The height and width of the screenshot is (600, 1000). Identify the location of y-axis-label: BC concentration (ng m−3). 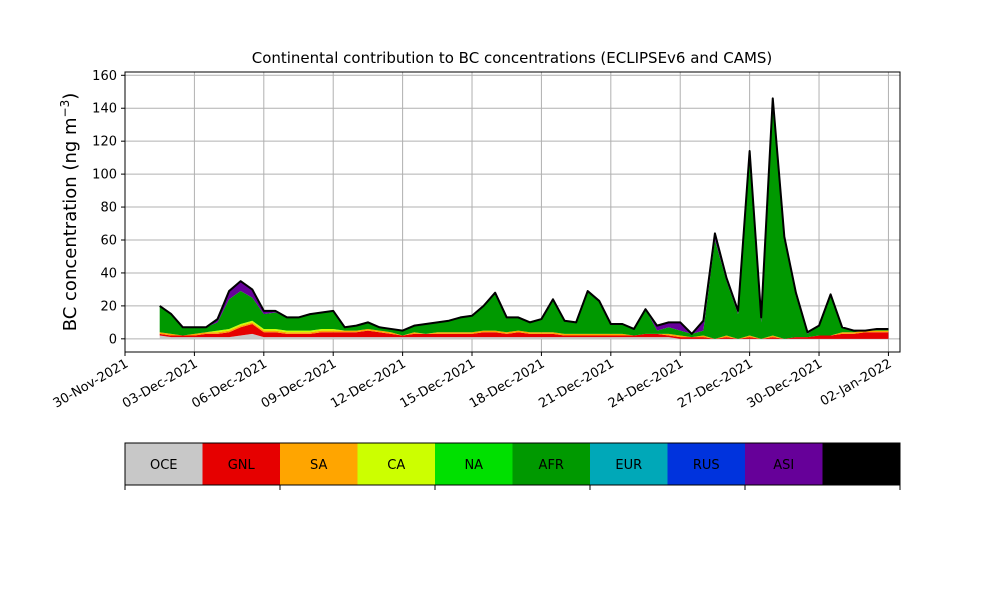
(69, 212).